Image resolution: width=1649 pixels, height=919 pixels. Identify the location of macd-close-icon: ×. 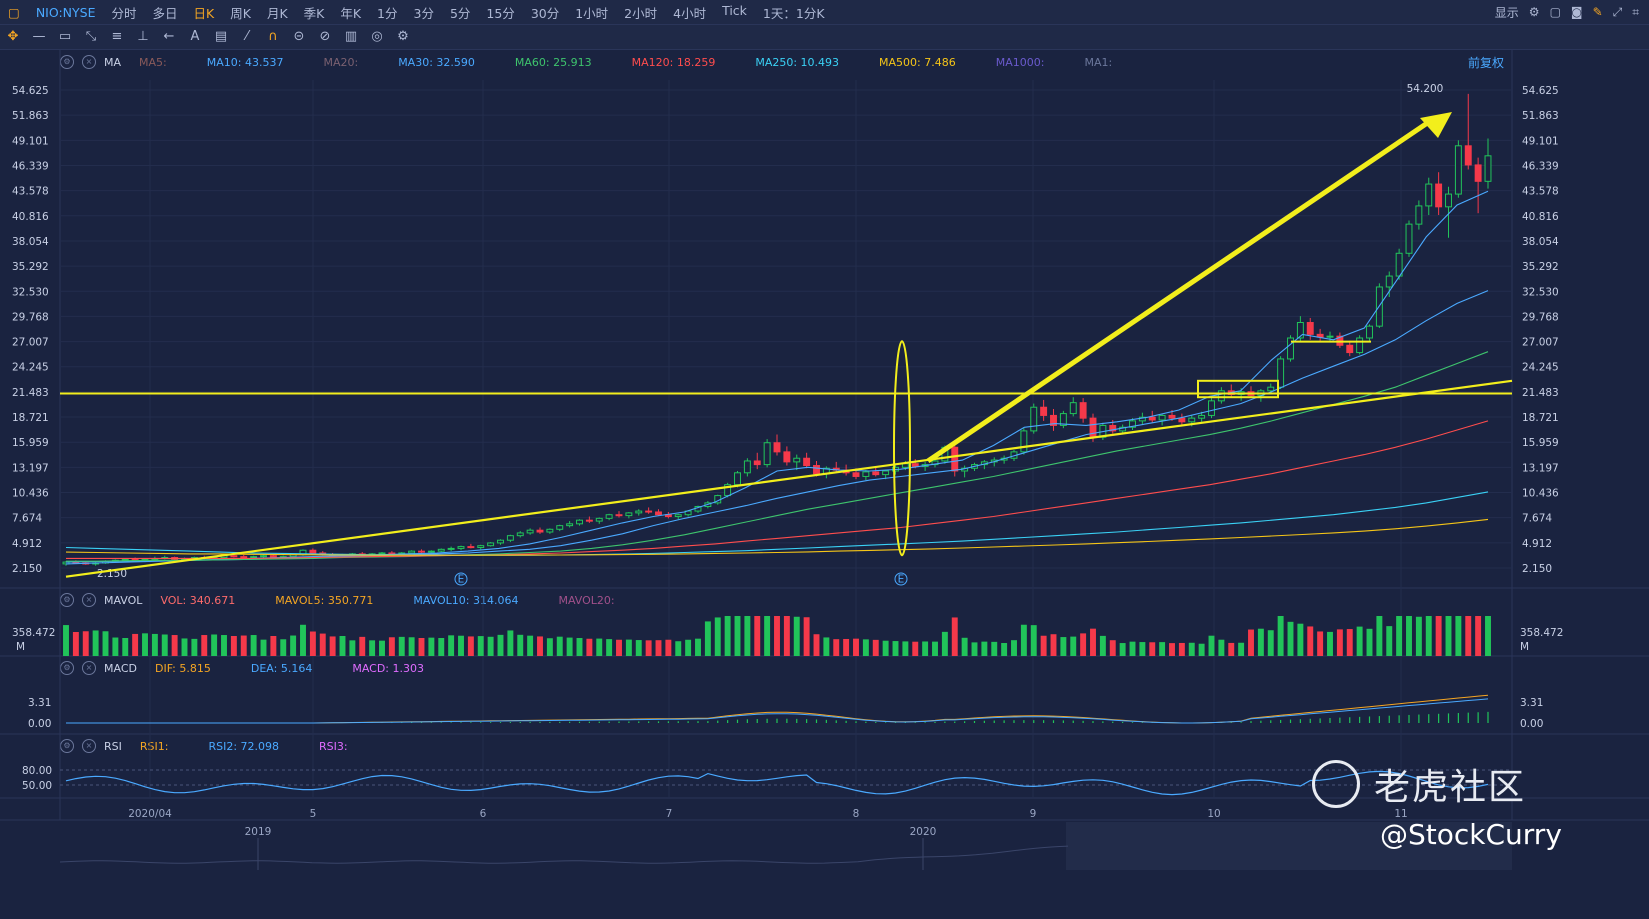
(89, 668).